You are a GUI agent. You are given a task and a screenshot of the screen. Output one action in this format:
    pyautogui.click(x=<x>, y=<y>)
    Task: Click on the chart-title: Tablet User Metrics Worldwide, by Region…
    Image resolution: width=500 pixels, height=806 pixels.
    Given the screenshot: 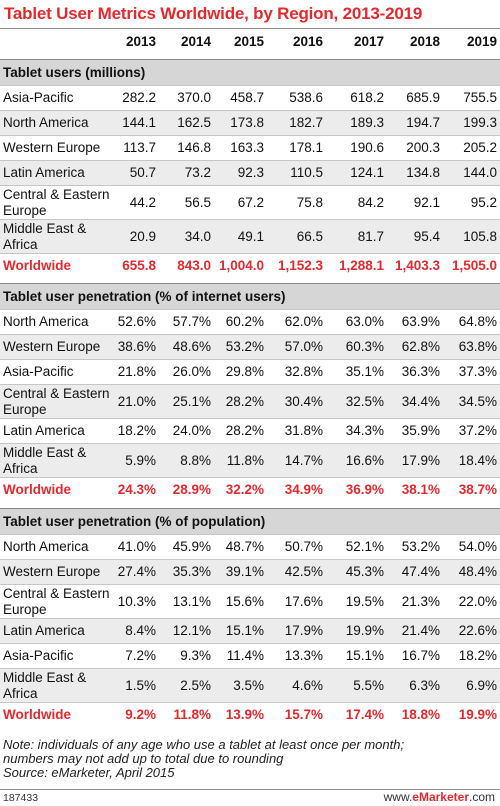 What is the action you would take?
    pyautogui.click(x=213, y=13)
    